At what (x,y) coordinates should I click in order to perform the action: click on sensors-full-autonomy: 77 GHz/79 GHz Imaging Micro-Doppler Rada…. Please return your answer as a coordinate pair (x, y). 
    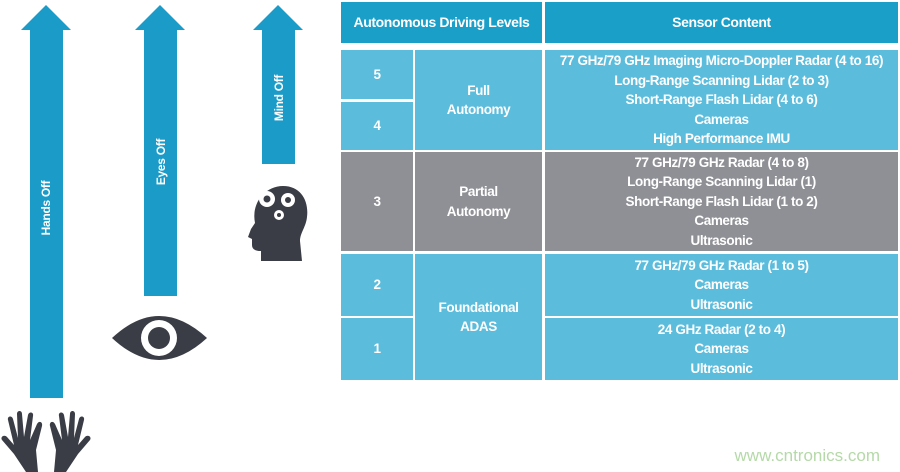
    Looking at the image, I should click on (721, 100).